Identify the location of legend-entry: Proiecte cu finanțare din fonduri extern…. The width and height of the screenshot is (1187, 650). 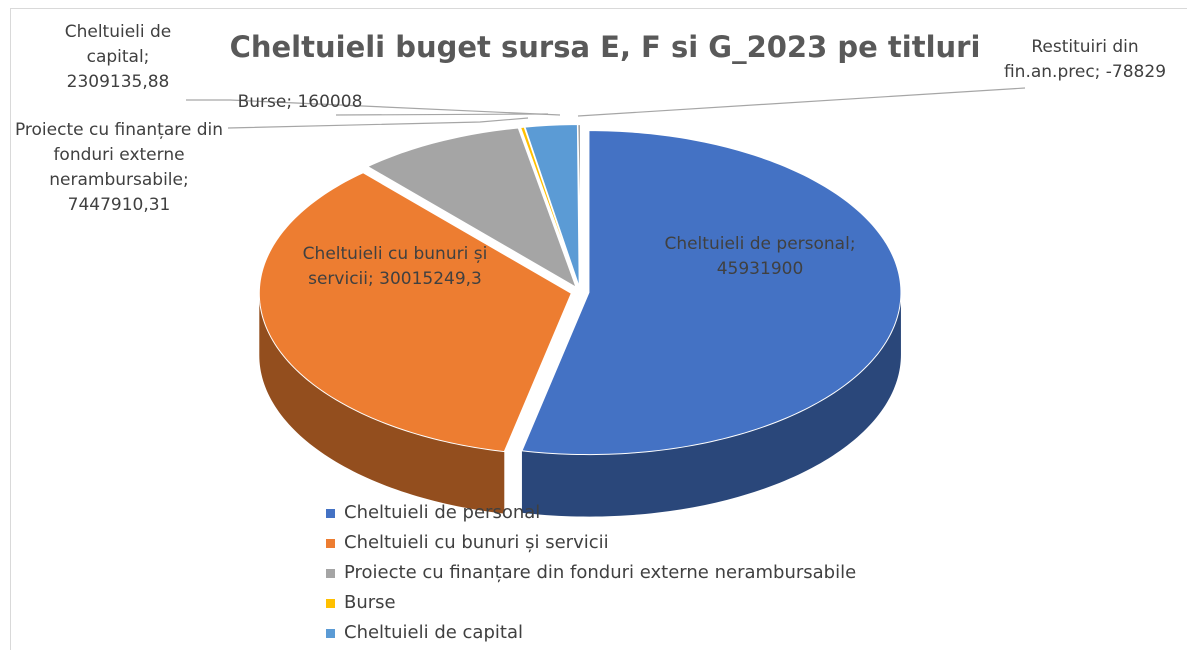
(591, 573).